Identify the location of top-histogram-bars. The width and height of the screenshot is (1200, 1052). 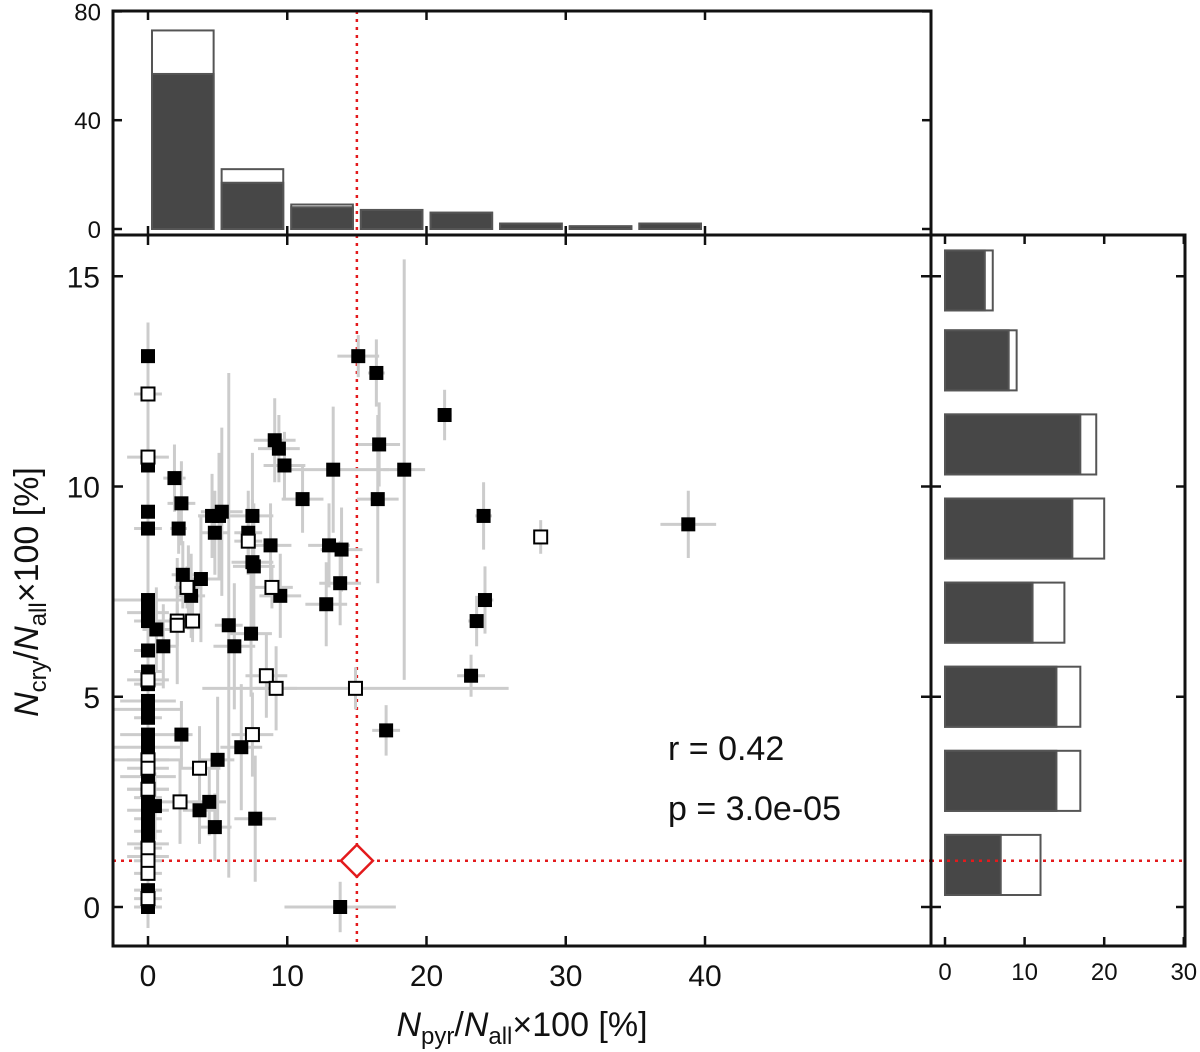
(426, 130).